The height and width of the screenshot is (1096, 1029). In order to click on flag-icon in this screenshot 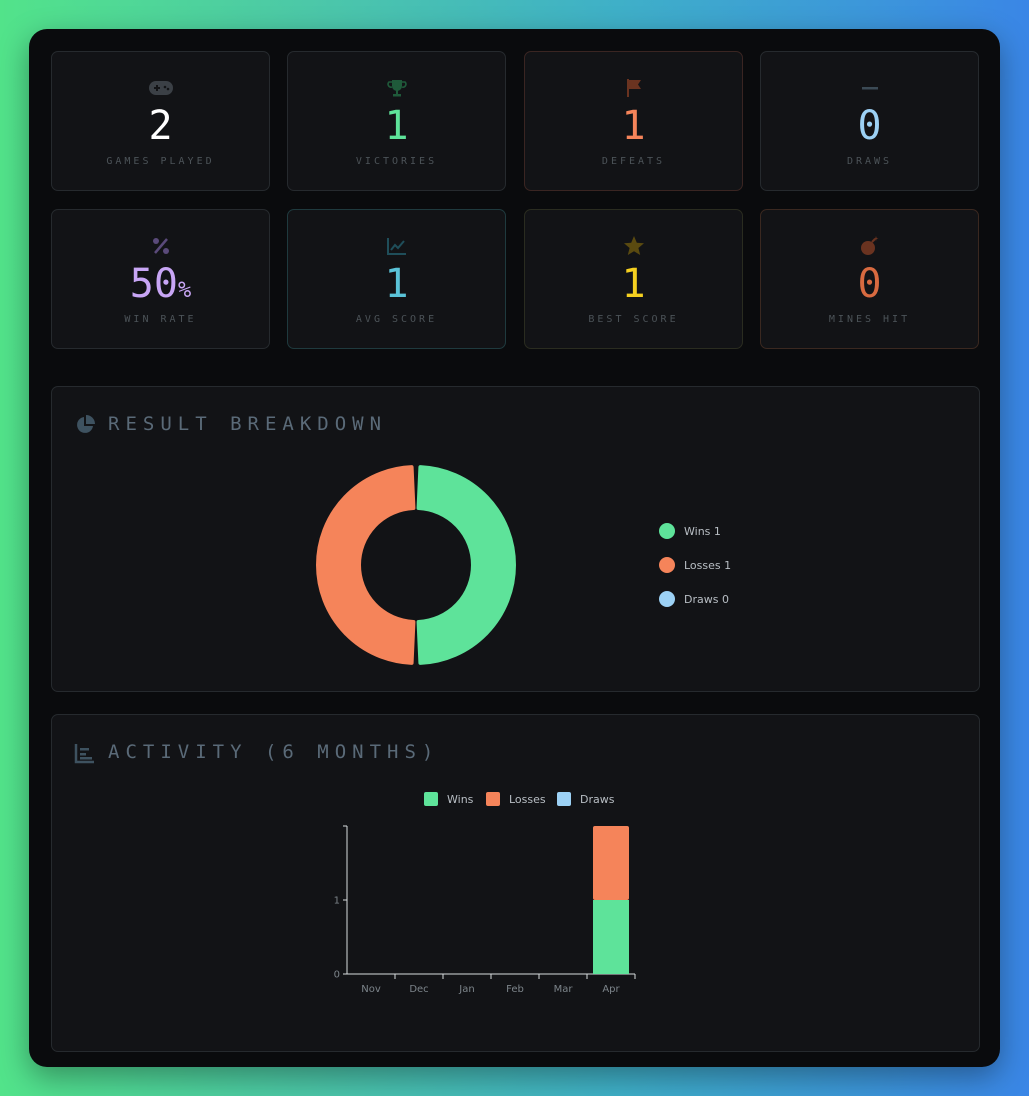, I will do `click(633, 88)`.